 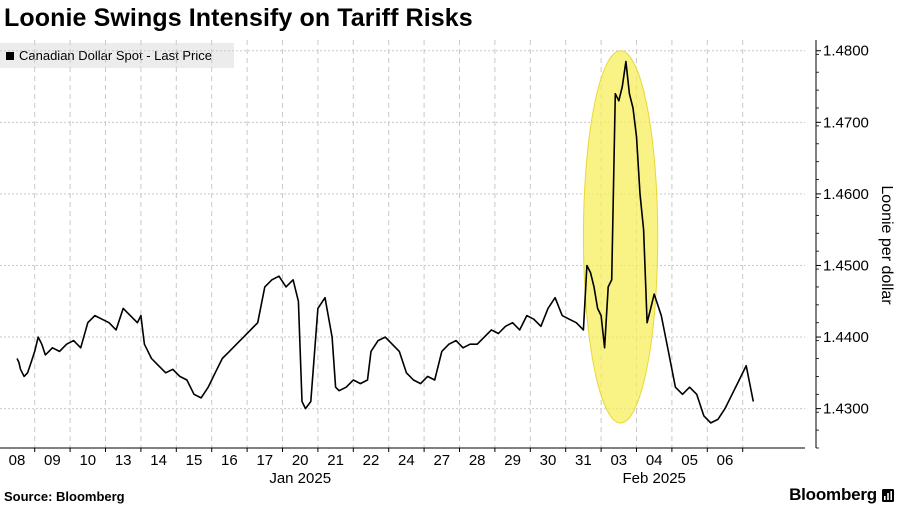 What do you see at coordinates (406, 460) in the screenshot?
I see `x-tick-label: 24` at bounding box center [406, 460].